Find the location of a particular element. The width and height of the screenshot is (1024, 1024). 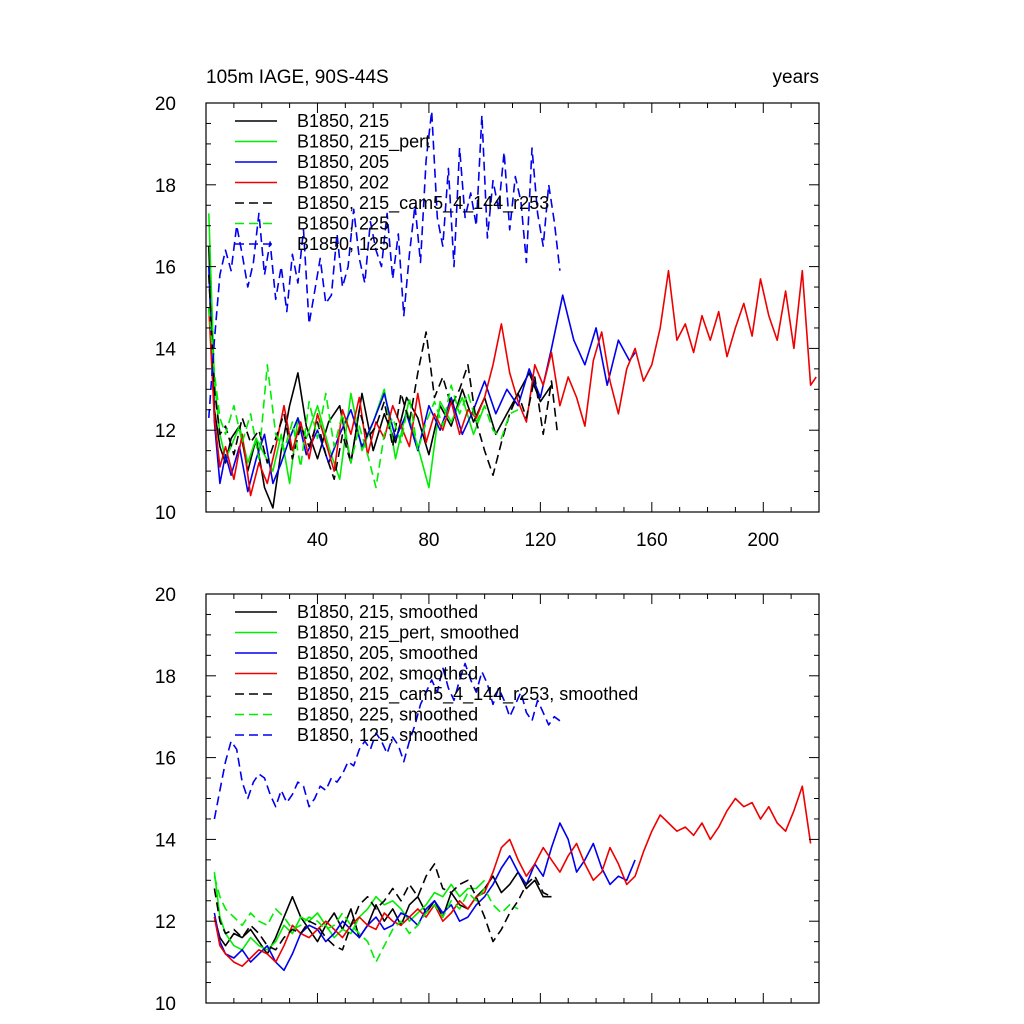

series-line-b1850-125: B1850, 125 is located at coordinates (384, 264).